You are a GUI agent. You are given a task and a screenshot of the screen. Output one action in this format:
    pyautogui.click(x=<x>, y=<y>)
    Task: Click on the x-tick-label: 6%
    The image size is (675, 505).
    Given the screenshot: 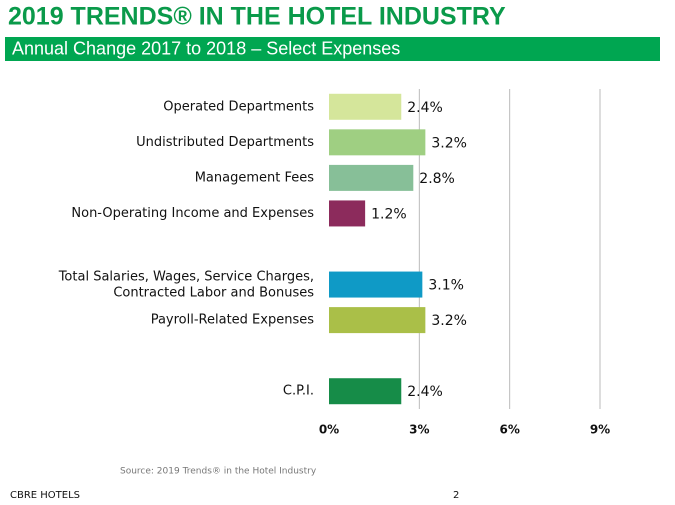 What is the action you would take?
    pyautogui.click(x=509, y=430)
    